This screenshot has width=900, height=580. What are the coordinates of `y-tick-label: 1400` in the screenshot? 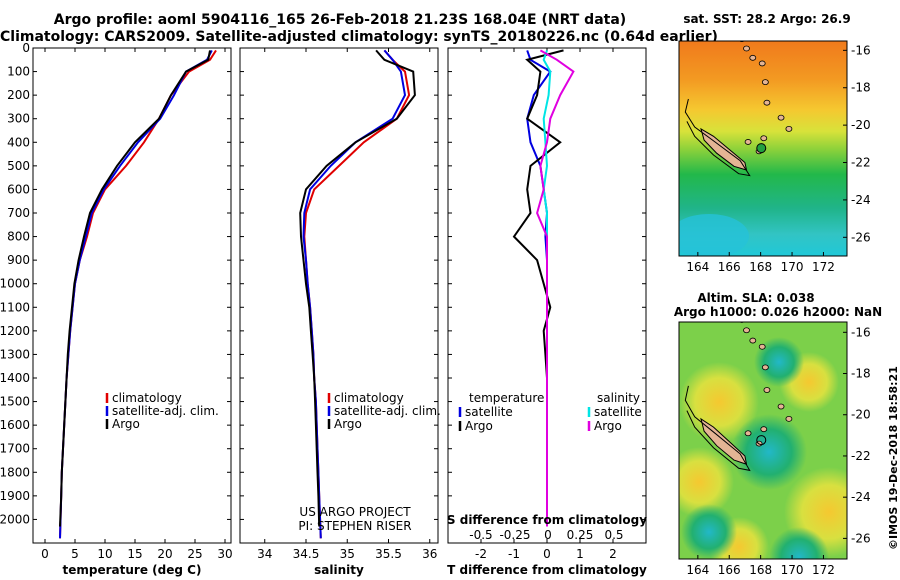 It's located at (15, 378).